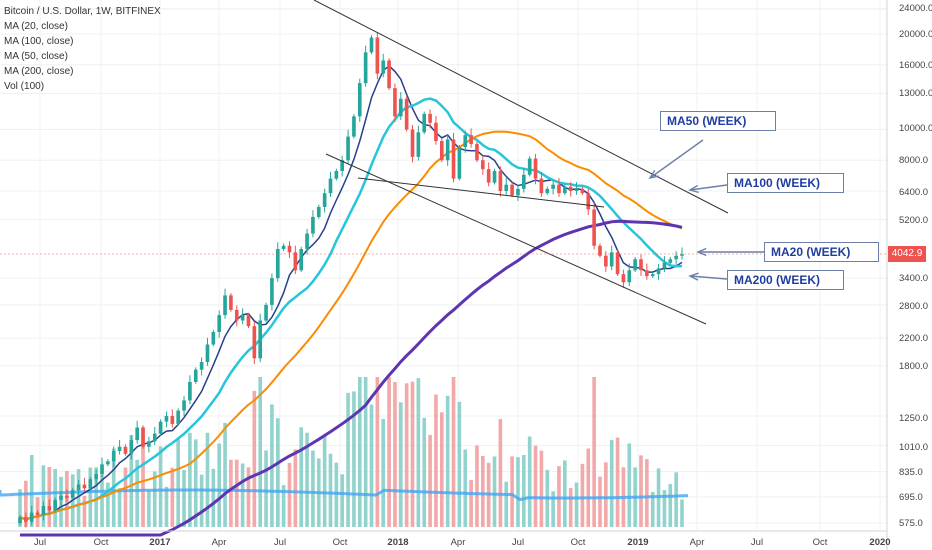 The width and height of the screenshot is (932, 550). I want to click on x-tick-label: 2018, so click(397, 542).